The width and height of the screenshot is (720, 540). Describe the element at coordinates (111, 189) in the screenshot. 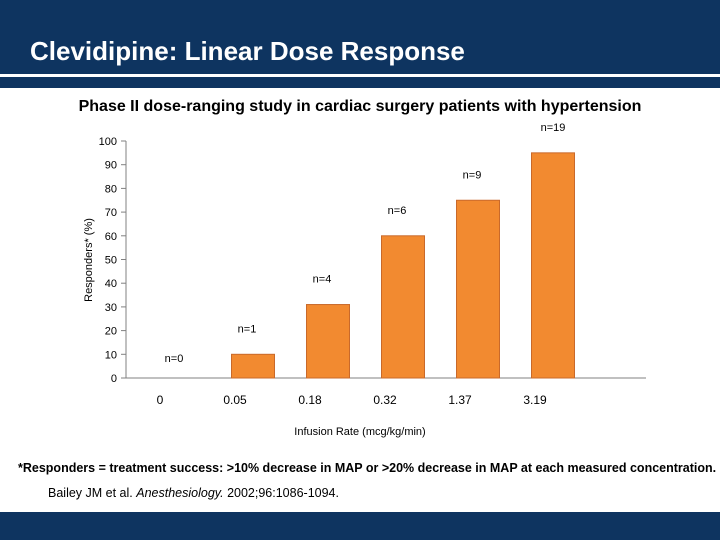

I see `y-tick-label: 80` at that location.